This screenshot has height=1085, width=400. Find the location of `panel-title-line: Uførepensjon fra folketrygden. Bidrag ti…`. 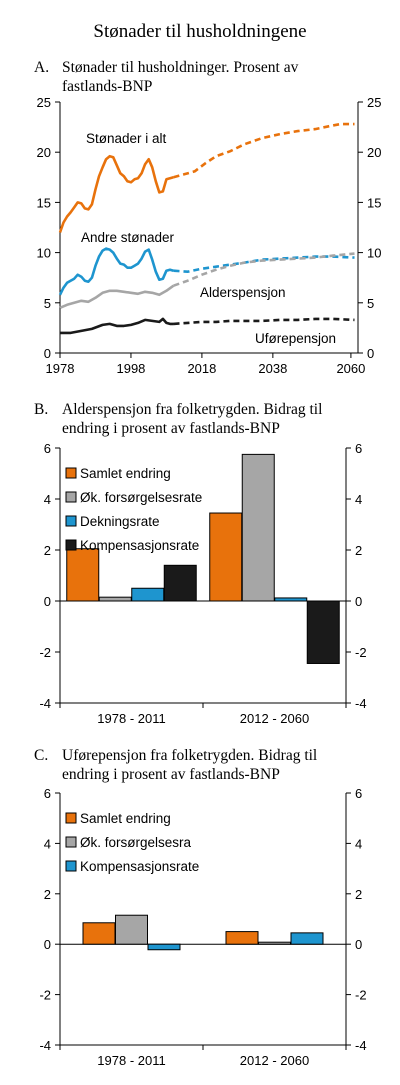

panel-title-line: Uførepensjon fra folketrygden. Bidrag ti… is located at coordinates (189, 755).